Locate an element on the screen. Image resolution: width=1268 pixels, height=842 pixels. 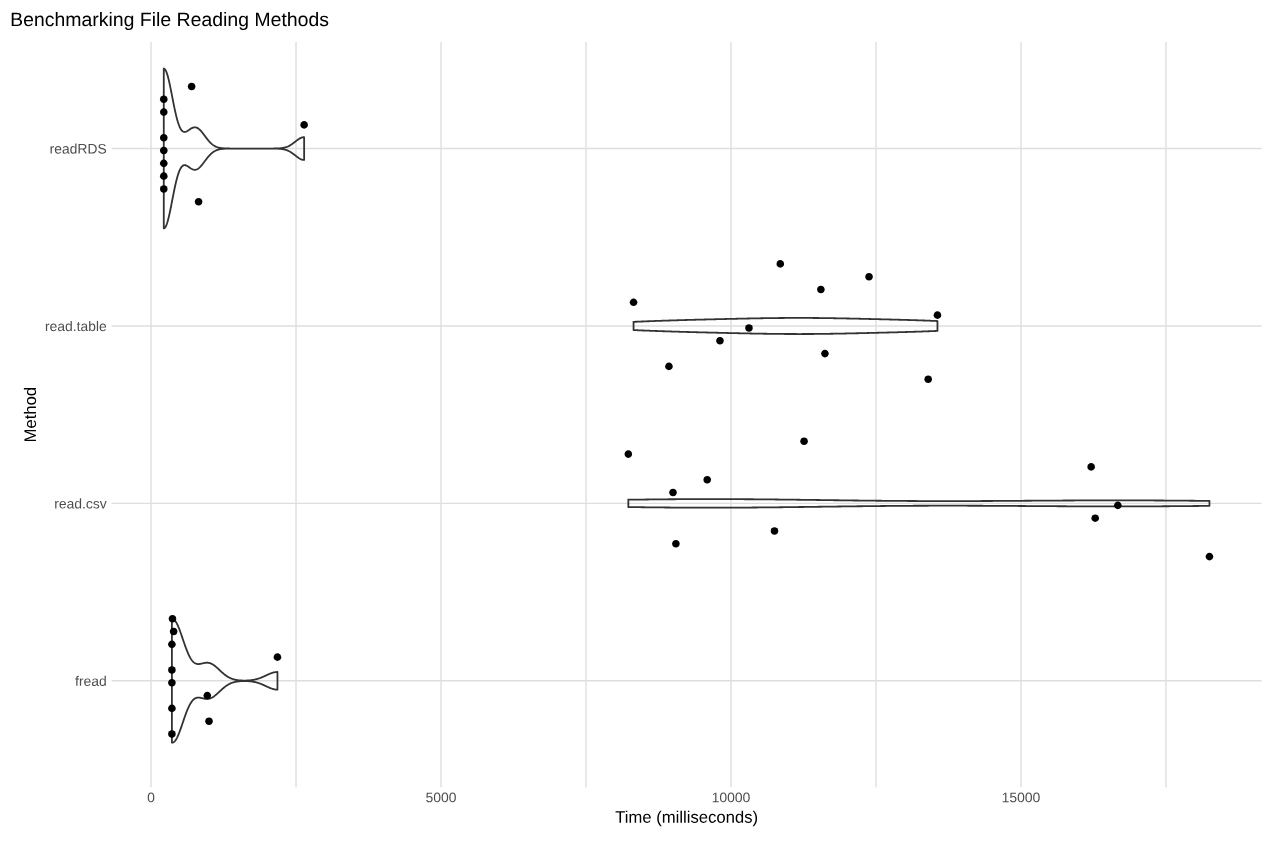
y-tick-label: readRDS is located at coordinates (78, 148).